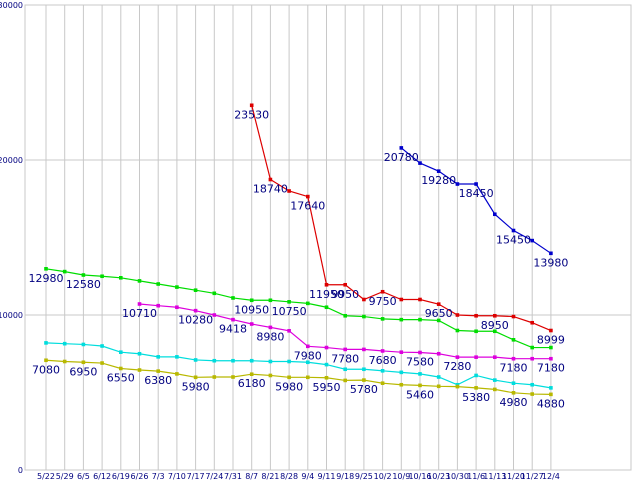 This screenshot has width=640, height=480. Describe the element at coordinates (438, 476) in the screenshot. I see `x-tick-label: 10/23` at that location.